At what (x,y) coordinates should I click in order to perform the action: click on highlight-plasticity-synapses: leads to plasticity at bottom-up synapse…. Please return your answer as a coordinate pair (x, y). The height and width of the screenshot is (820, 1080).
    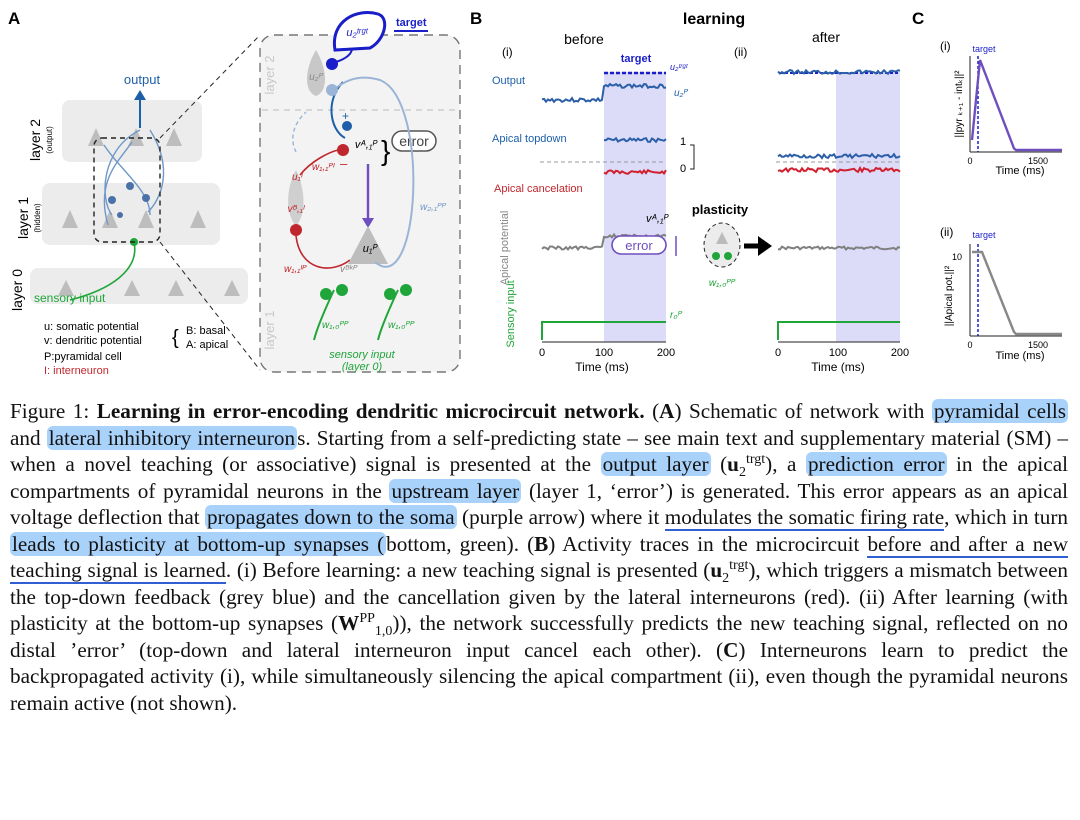
    Looking at the image, I should click on (198, 543).